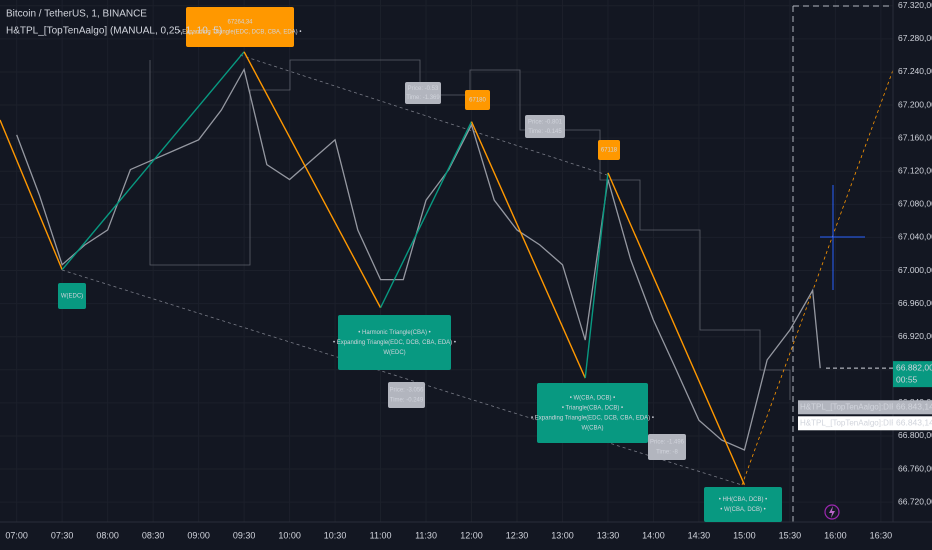  I want to click on x-tick-label: 11:30, so click(426, 535).